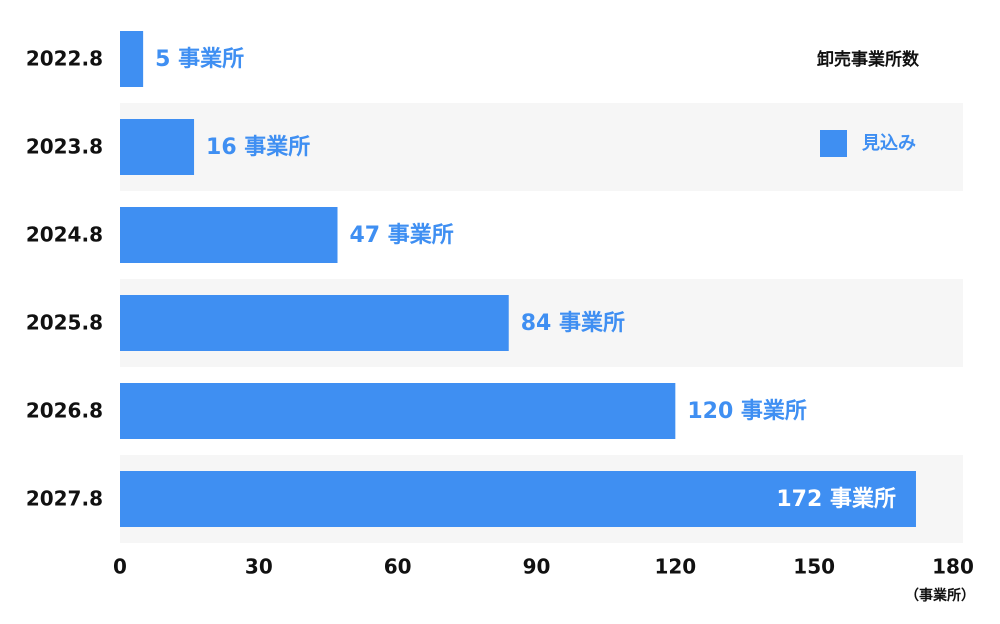 The image size is (1000, 624). What do you see at coordinates (259, 567) in the screenshot?
I see `x-tick-label: 30` at bounding box center [259, 567].